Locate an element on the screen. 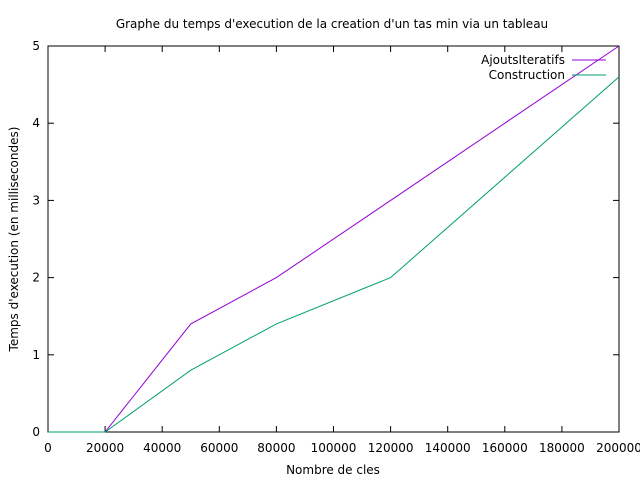  y-axis-label: Temps d'execution (en millisecondes) is located at coordinates (14, 240).